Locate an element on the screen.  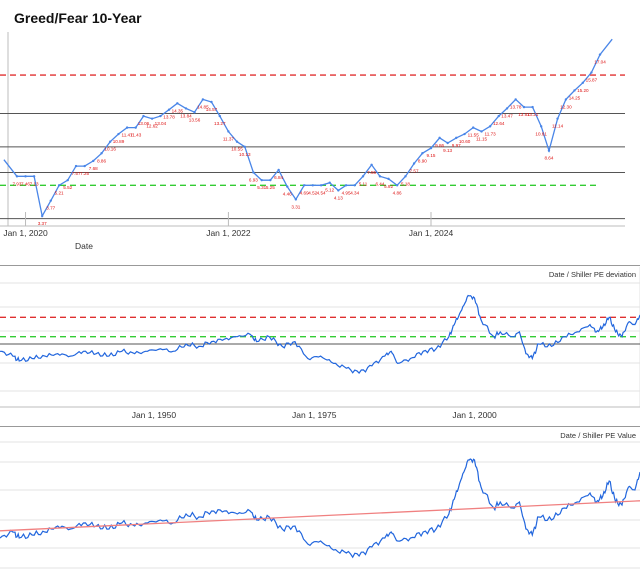
data-label: 14.35 is located at coordinates (178, 110).